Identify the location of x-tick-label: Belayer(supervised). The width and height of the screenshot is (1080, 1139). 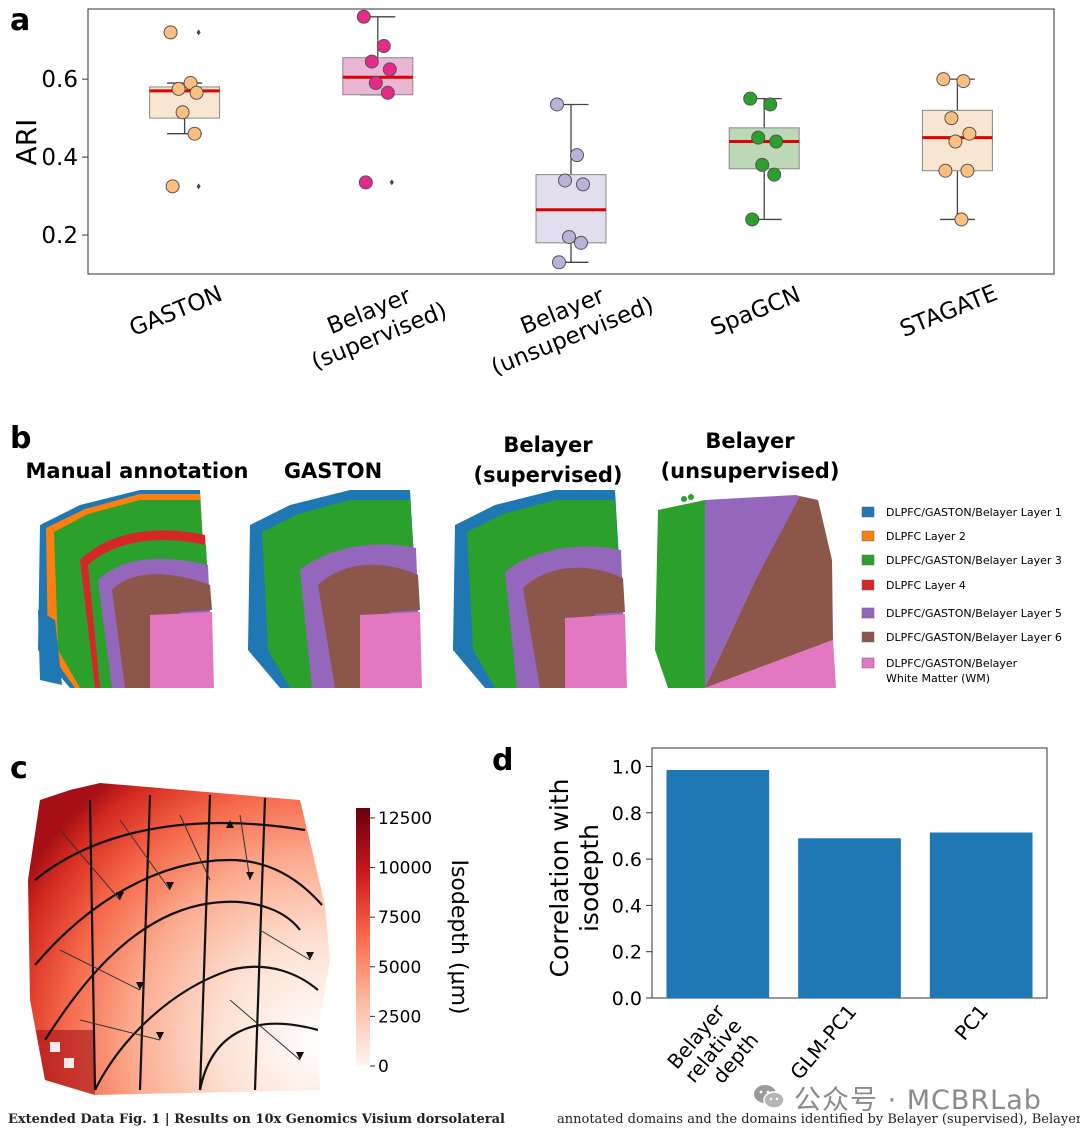
(374, 324).